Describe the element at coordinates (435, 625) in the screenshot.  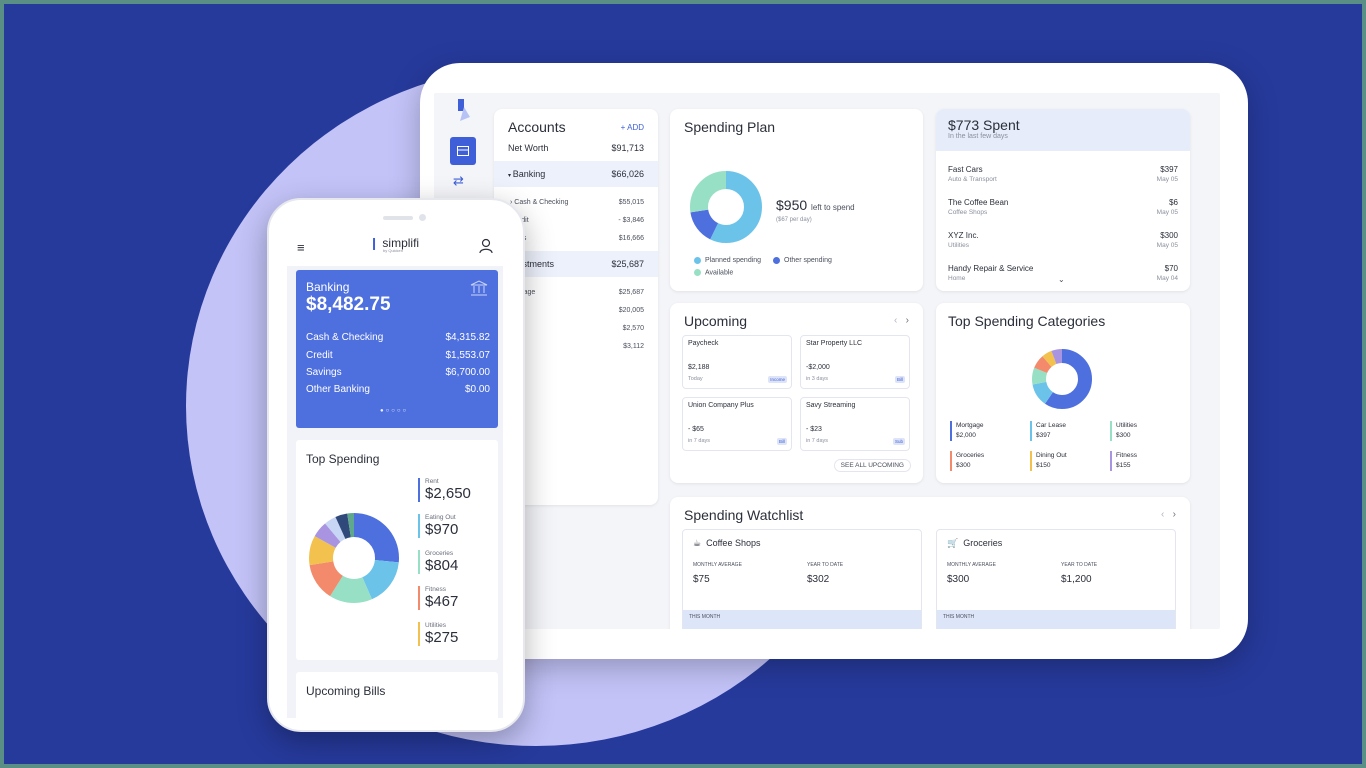
I see `top-spending-label: Utilities` at that location.